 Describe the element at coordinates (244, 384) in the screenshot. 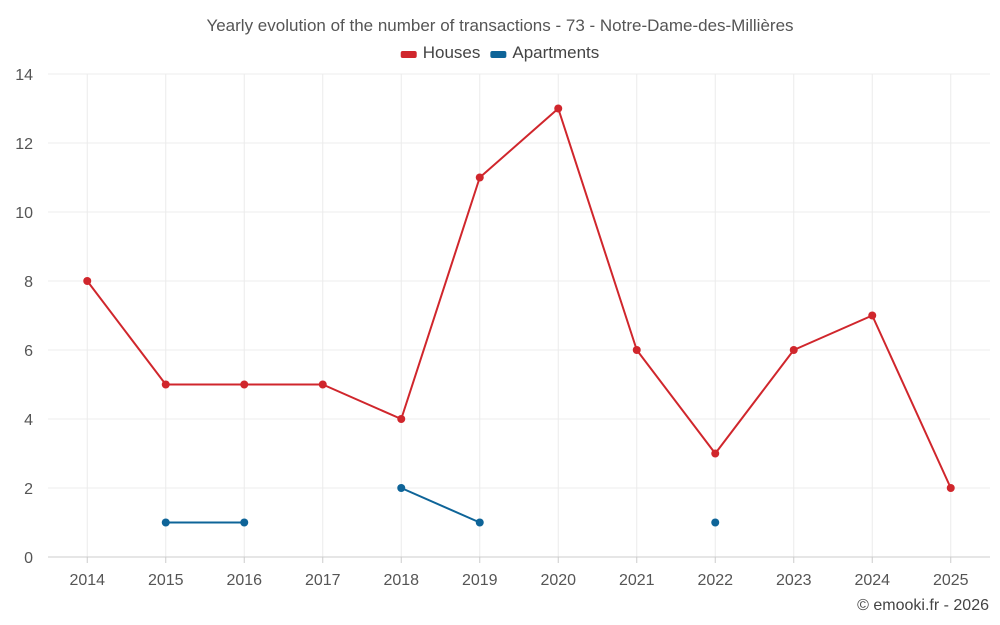

I see `houses-point-2016` at that location.